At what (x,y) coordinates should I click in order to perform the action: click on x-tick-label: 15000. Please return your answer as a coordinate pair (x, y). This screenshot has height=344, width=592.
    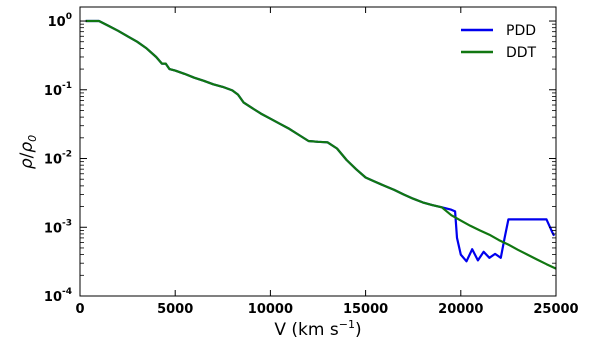
    Looking at the image, I should click on (365, 309).